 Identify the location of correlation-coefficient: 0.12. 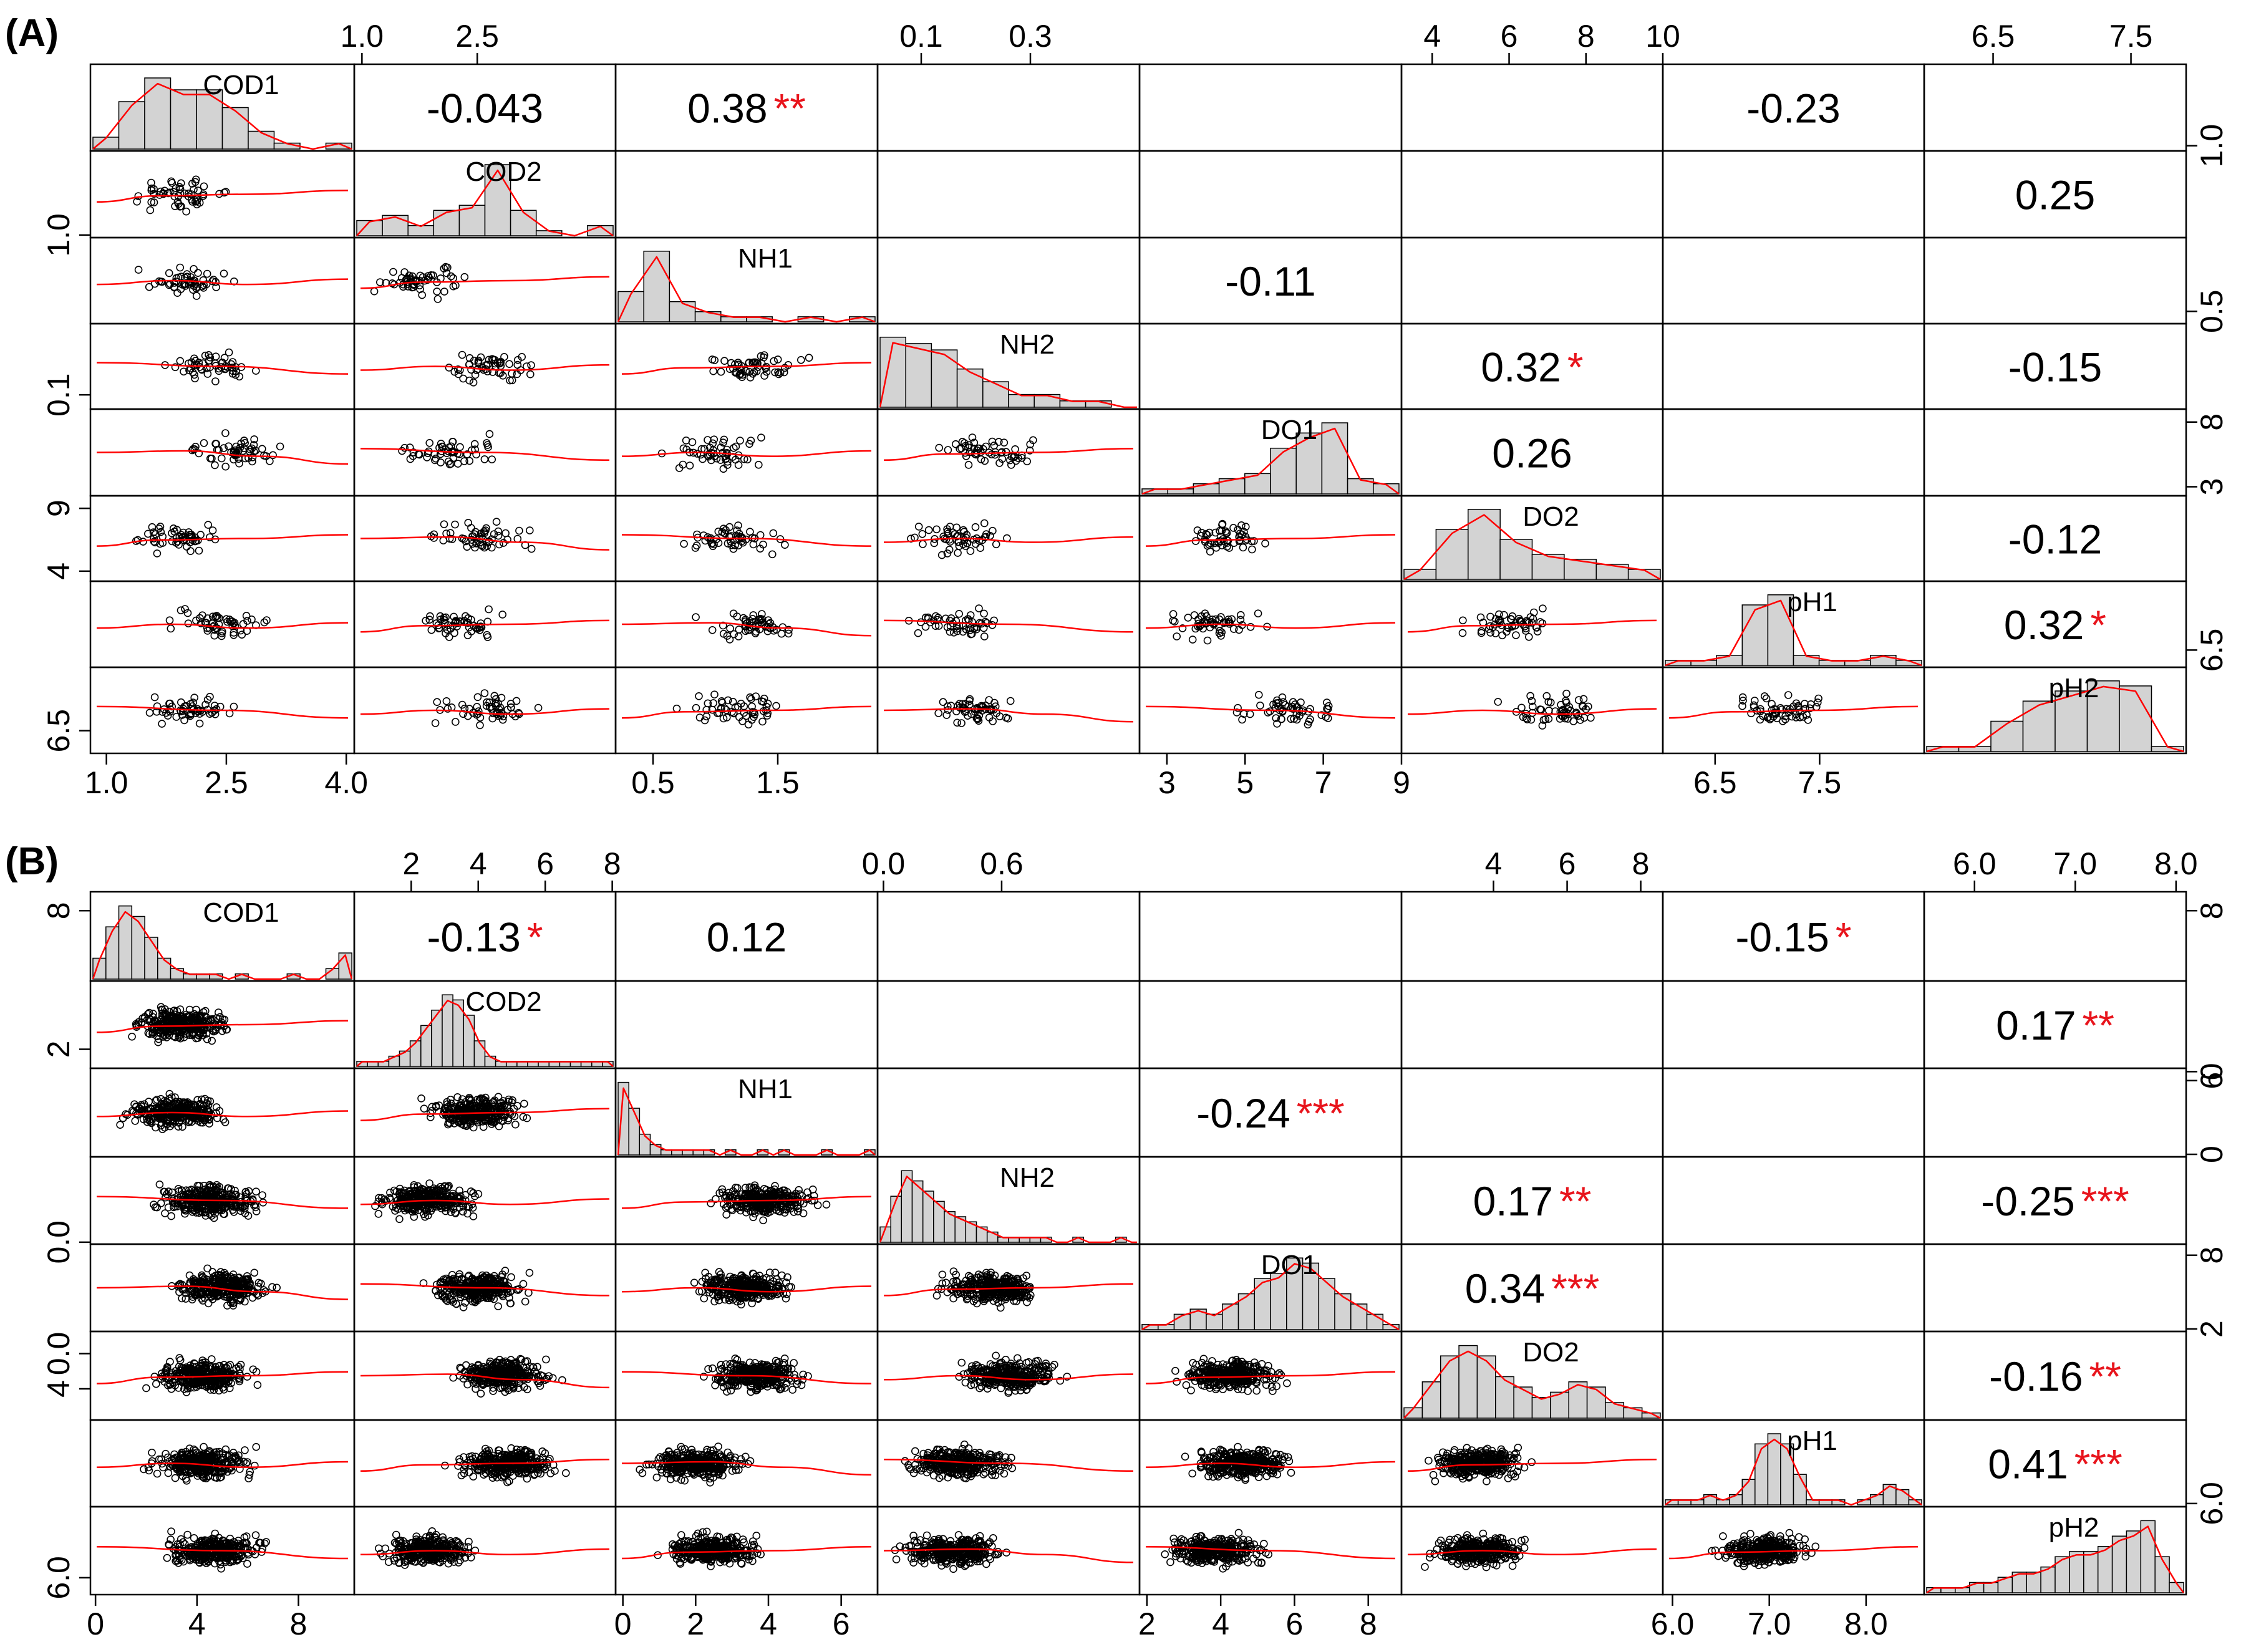
(747, 937).